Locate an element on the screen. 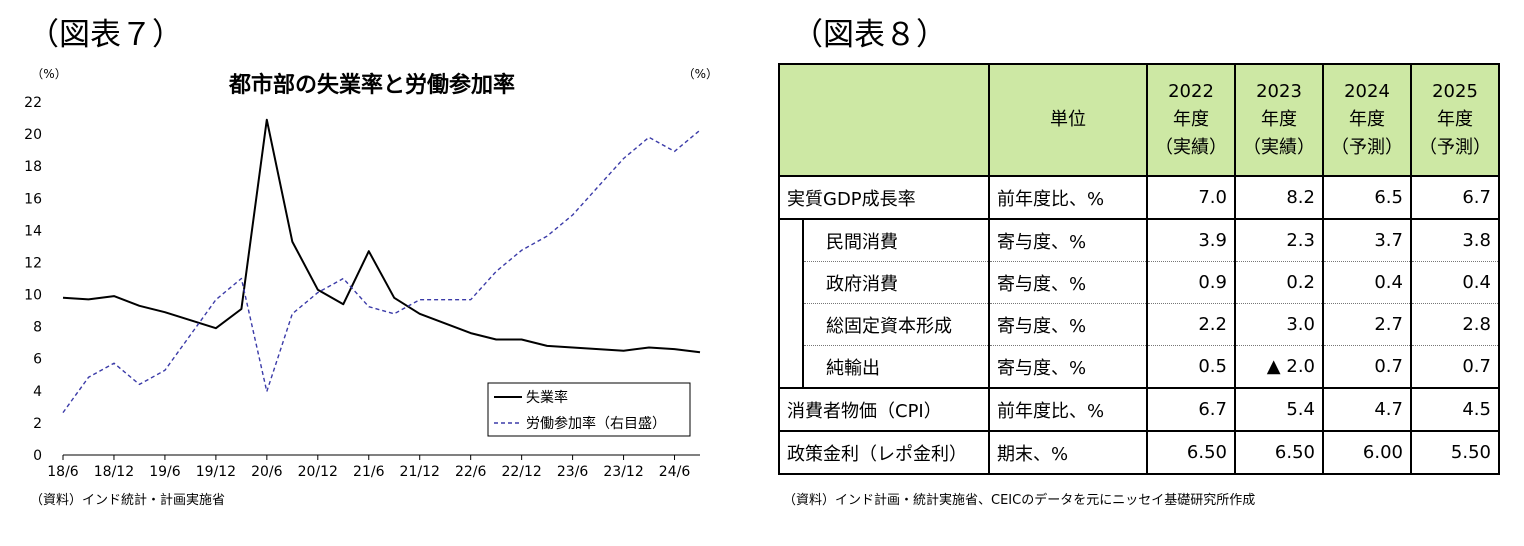 Image resolution: width=1524 pixels, height=546 pixels. x-axis-tick-label: 19/6 is located at coordinates (165, 472).